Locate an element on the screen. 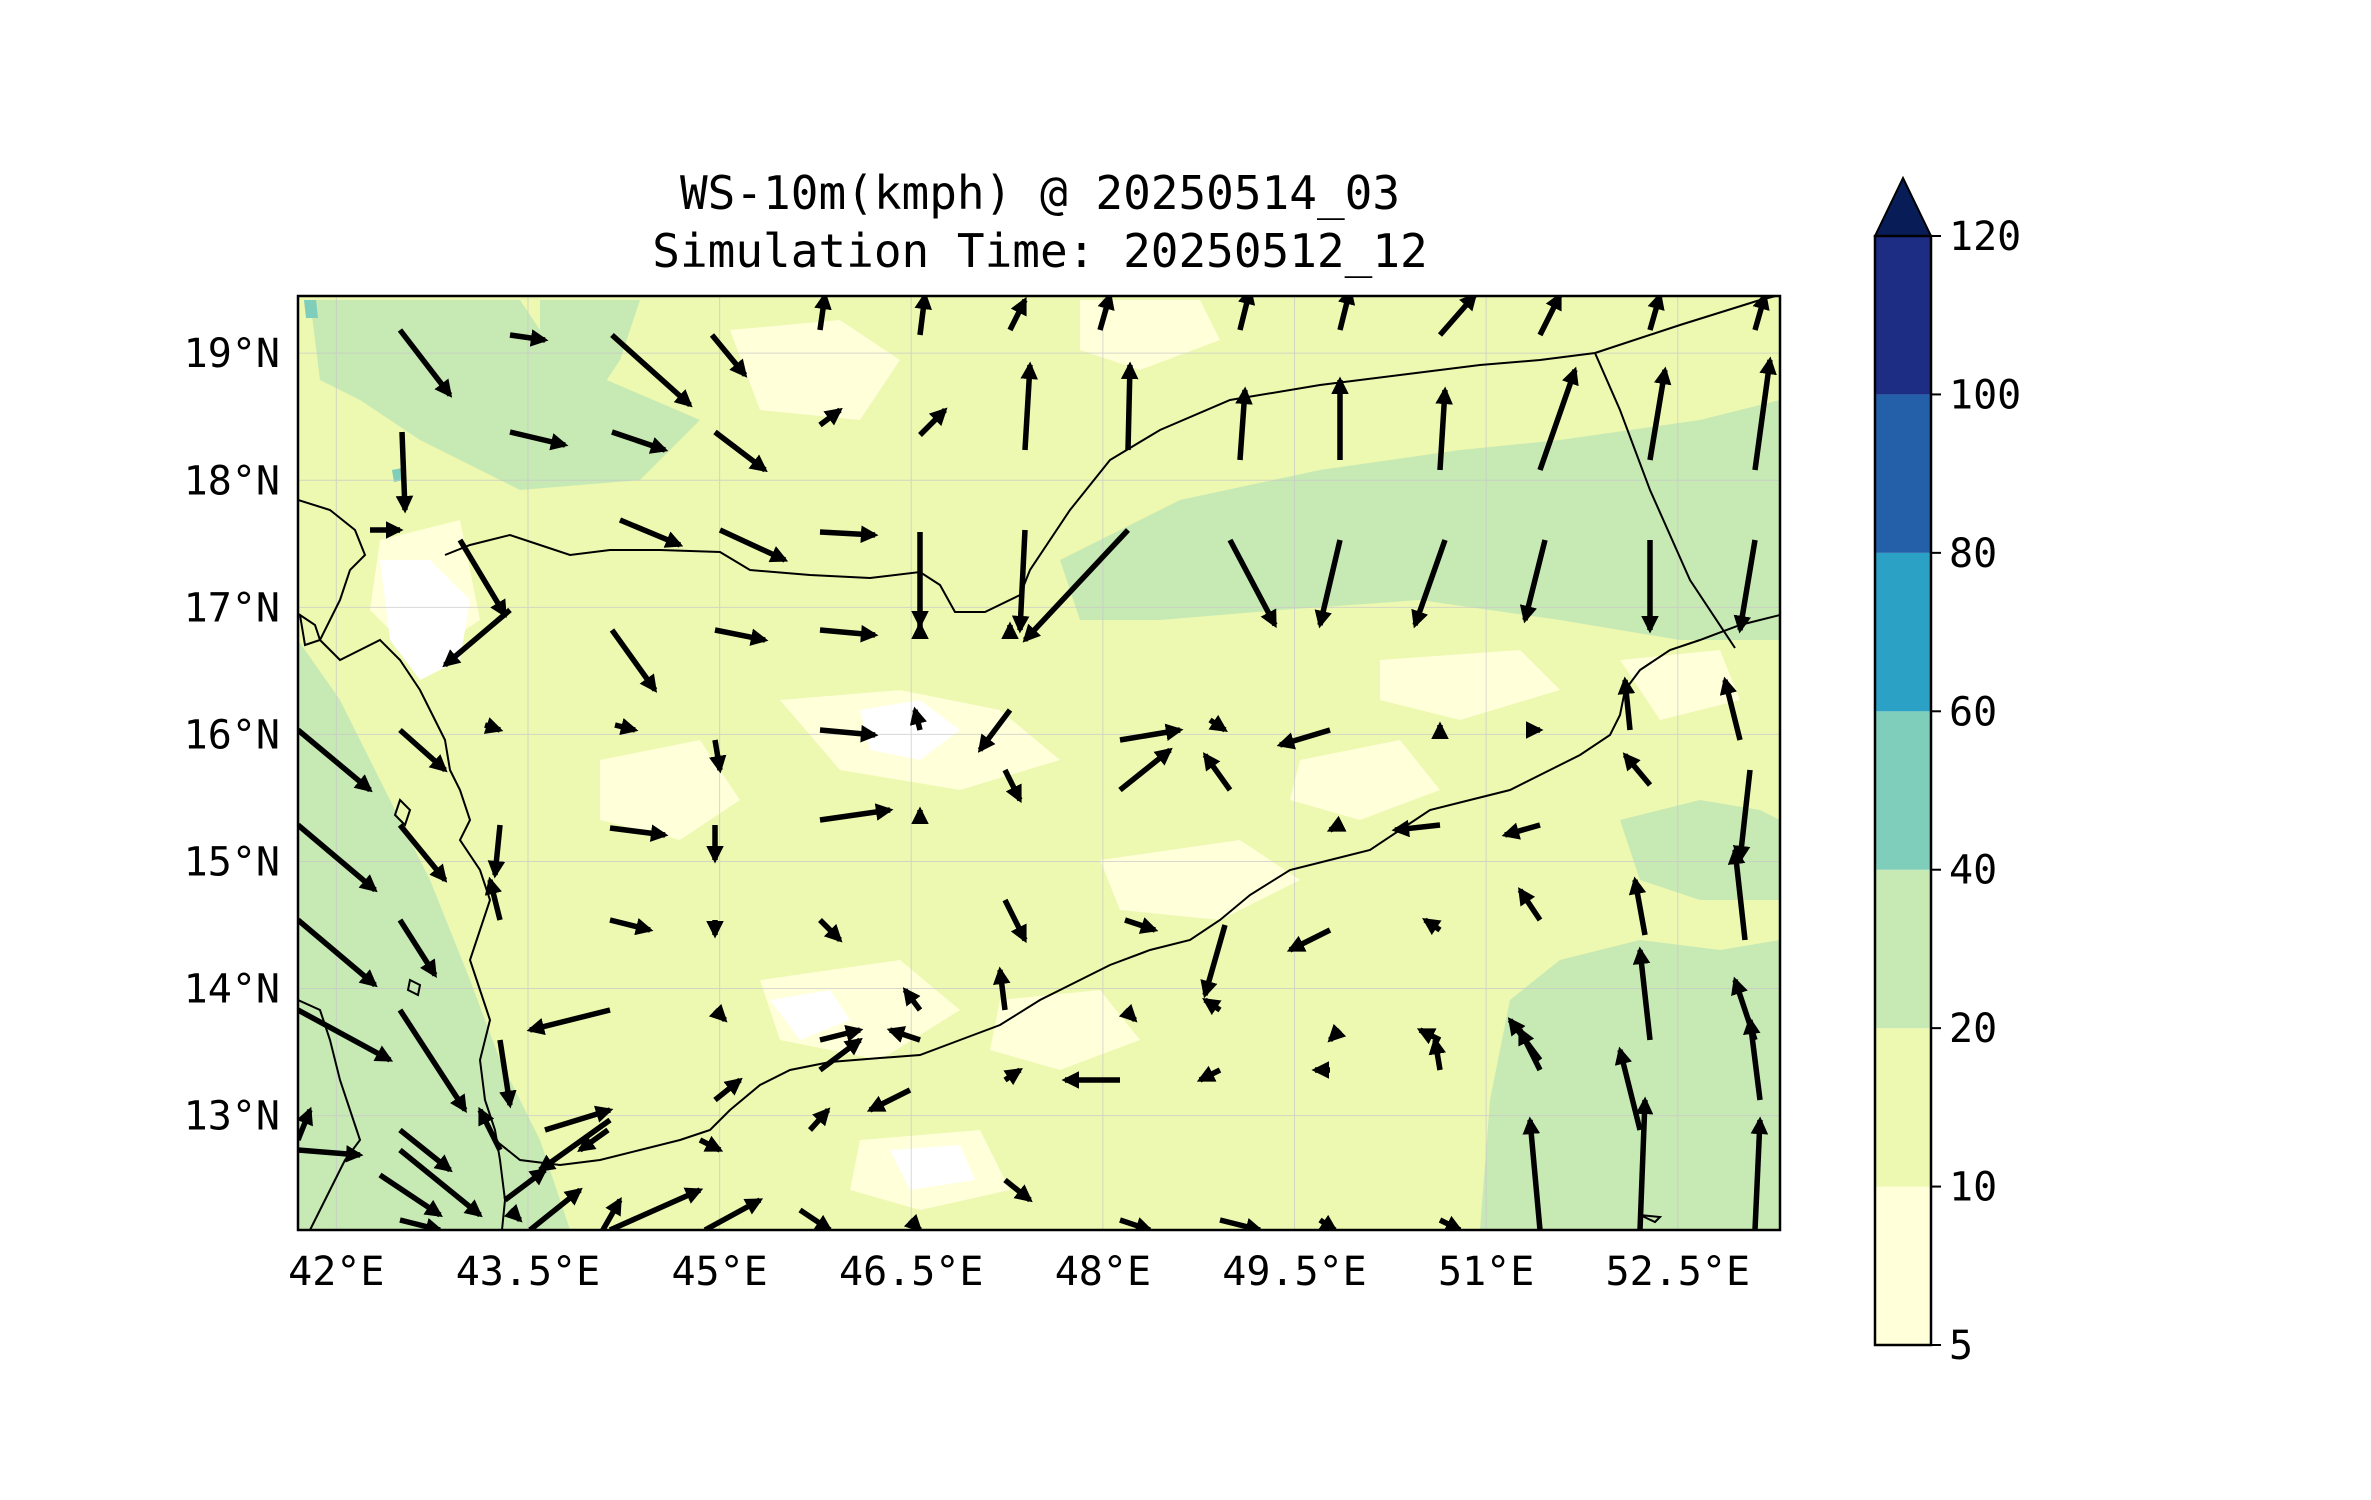 The image size is (2371, 1500). latitude-axis: 19°N 18°N 17°N 16°N 15°N 14°N 13°N is located at coordinates (232, 735).